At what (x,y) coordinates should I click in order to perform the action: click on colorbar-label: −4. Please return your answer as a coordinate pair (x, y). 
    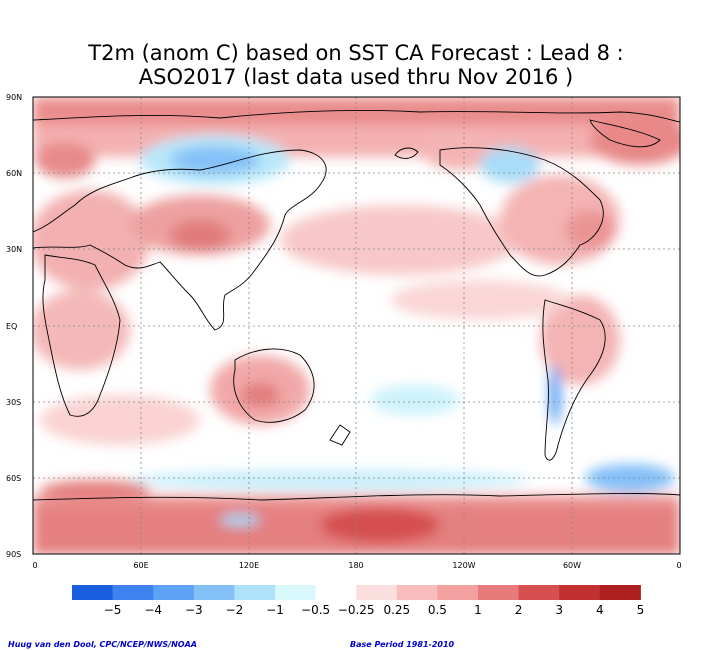
    Looking at the image, I should click on (153, 610).